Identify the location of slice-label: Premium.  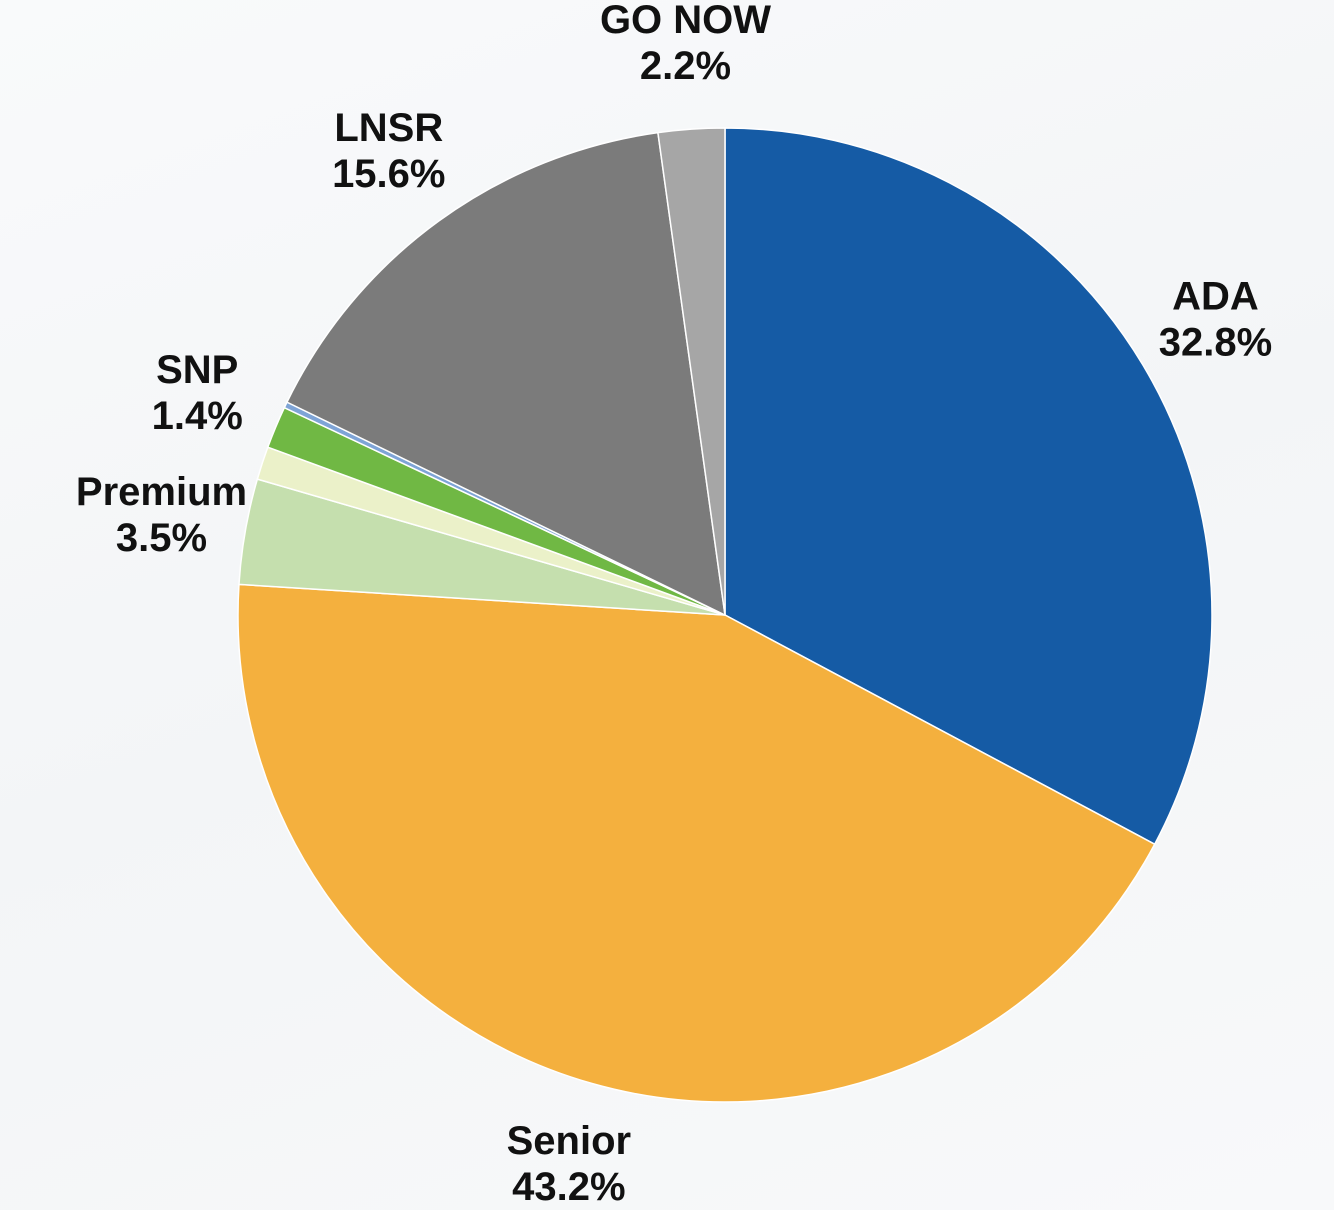
(161, 492).